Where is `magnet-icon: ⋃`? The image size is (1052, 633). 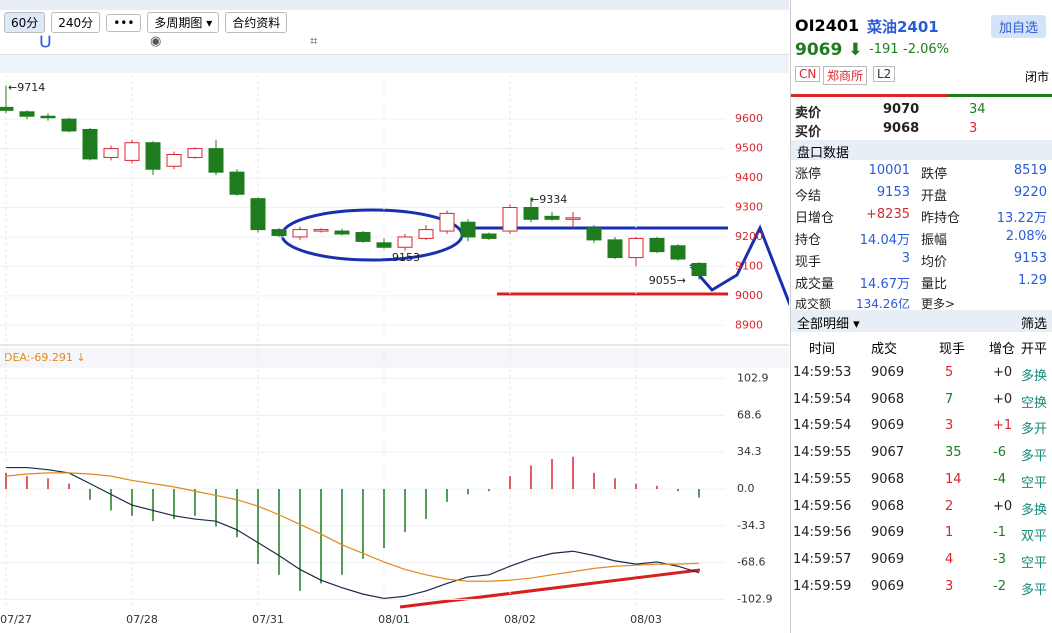
magnet-icon: ⋃ is located at coordinates (45, 41).